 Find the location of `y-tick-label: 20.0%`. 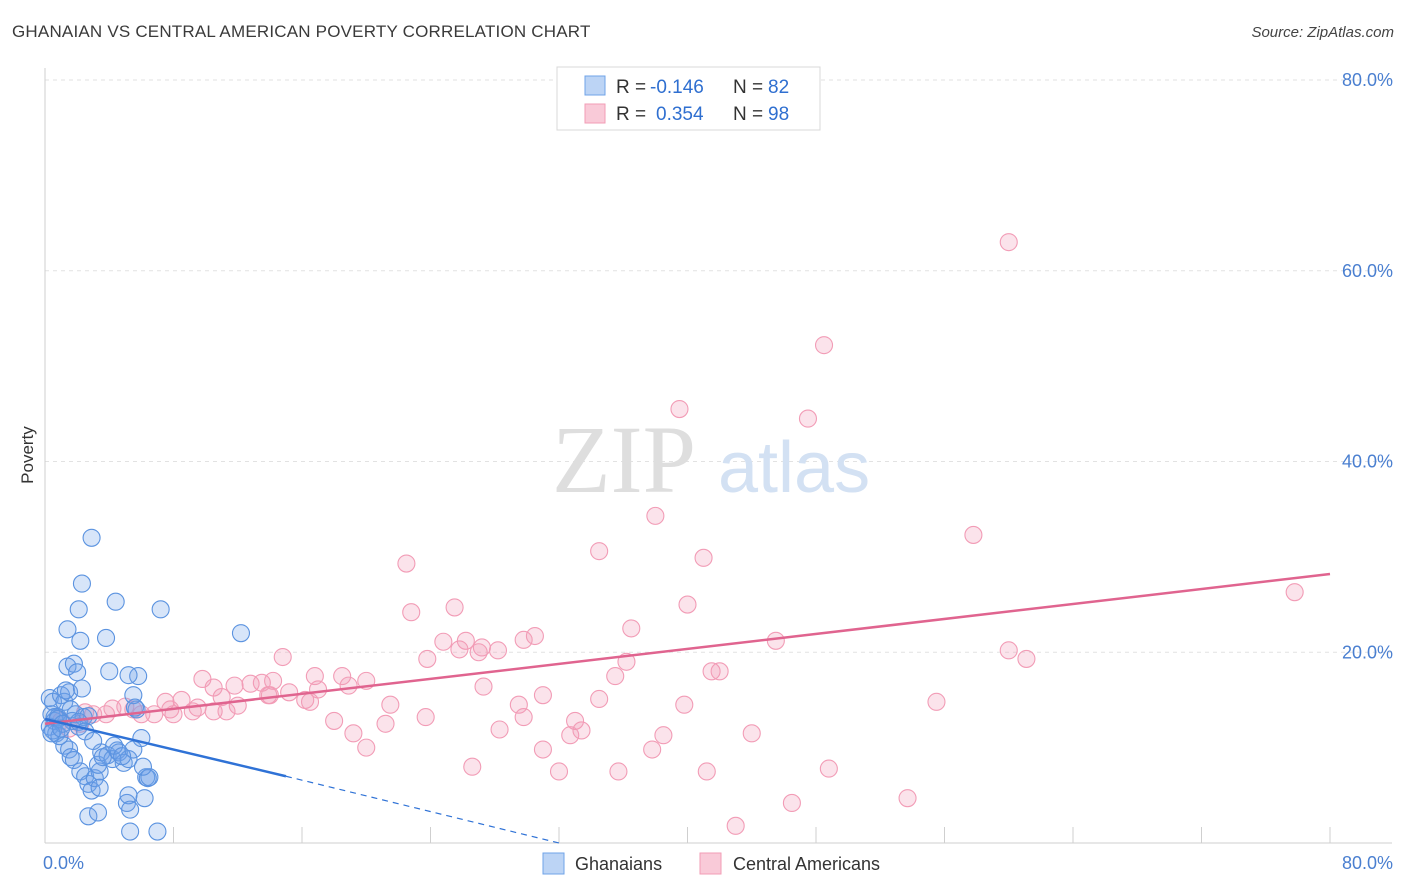

y-tick-label: 20.0% is located at coordinates (1367, 652).